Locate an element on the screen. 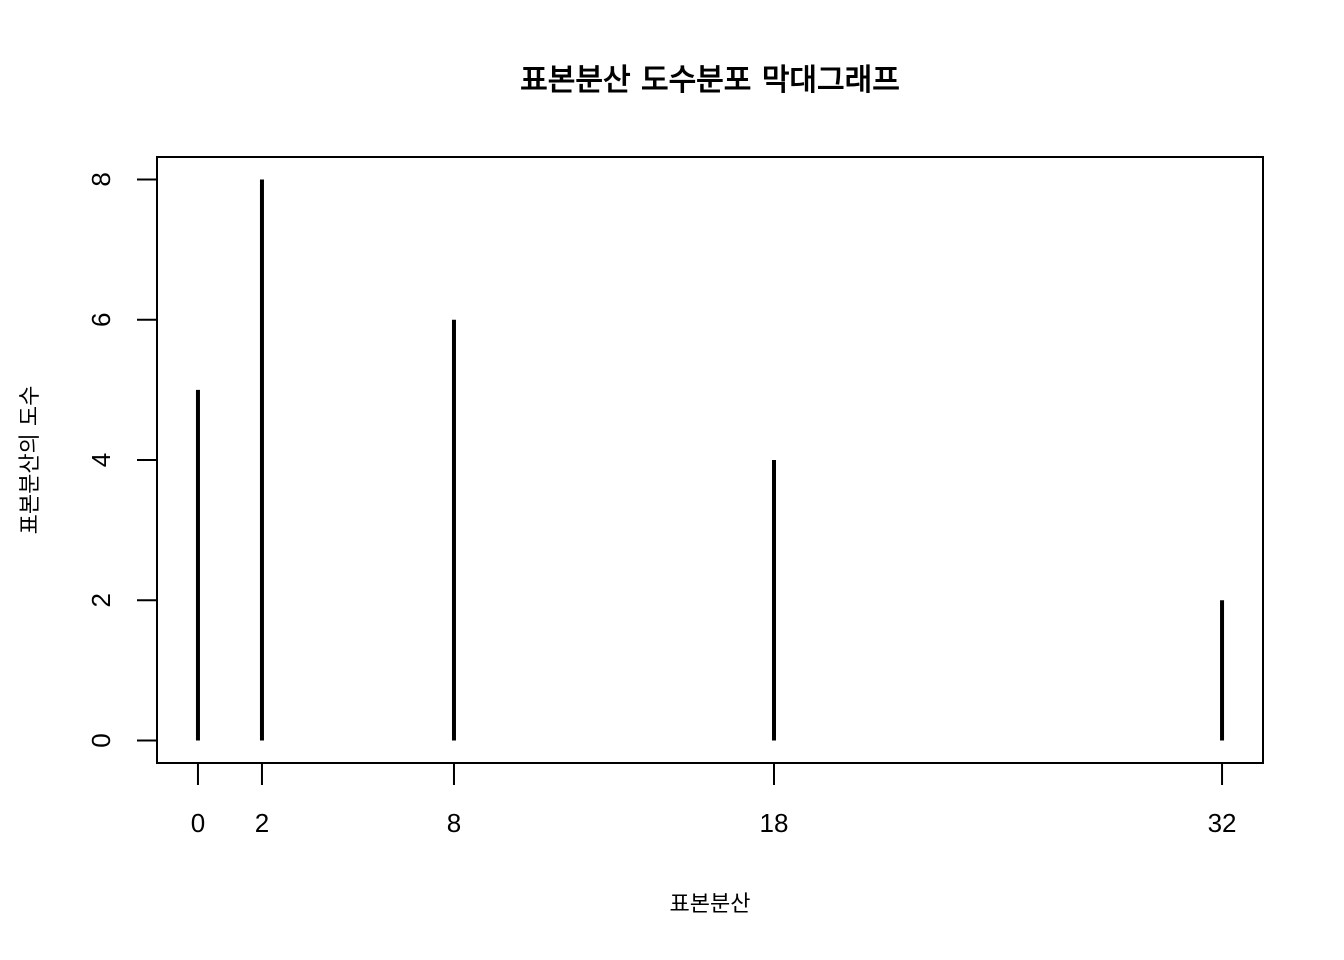 This screenshot has width=1344, height=960. x-tick-label-18: 18 is located at coordinates (774, 823).